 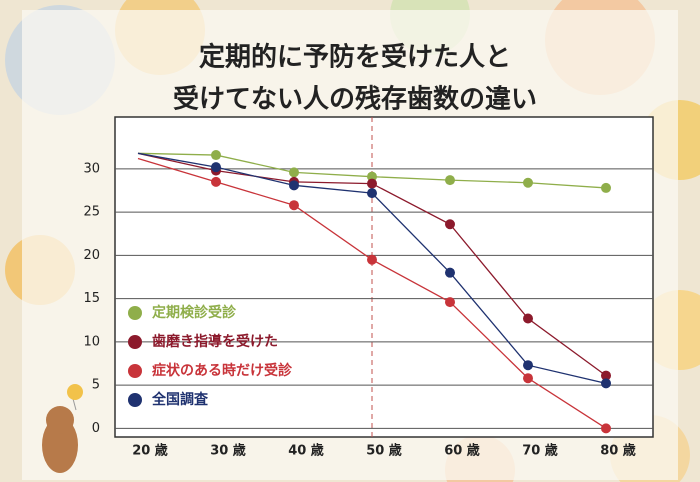 I want to click on chart-title: 定期的に予防を受けた人と, so click(x=355, y=57).